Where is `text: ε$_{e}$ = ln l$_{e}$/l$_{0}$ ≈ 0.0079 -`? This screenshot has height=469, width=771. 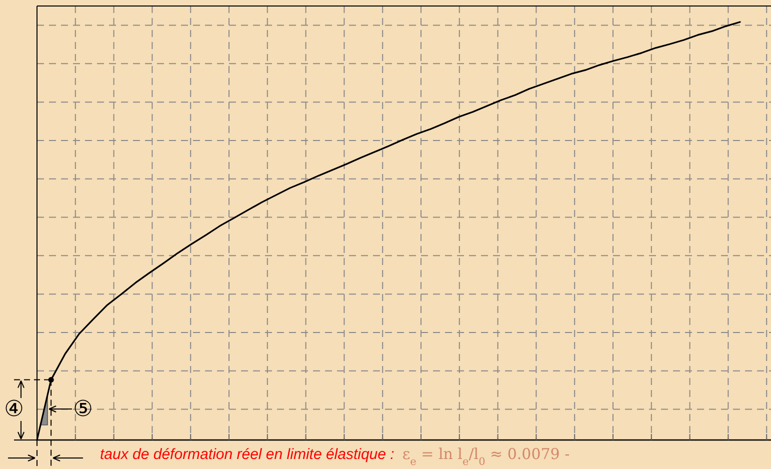 text: ε$_{e}$ = ln l$_{e}$/l$_{0}$ ≈ 0.0079 - is located at coordinates (486, 456).